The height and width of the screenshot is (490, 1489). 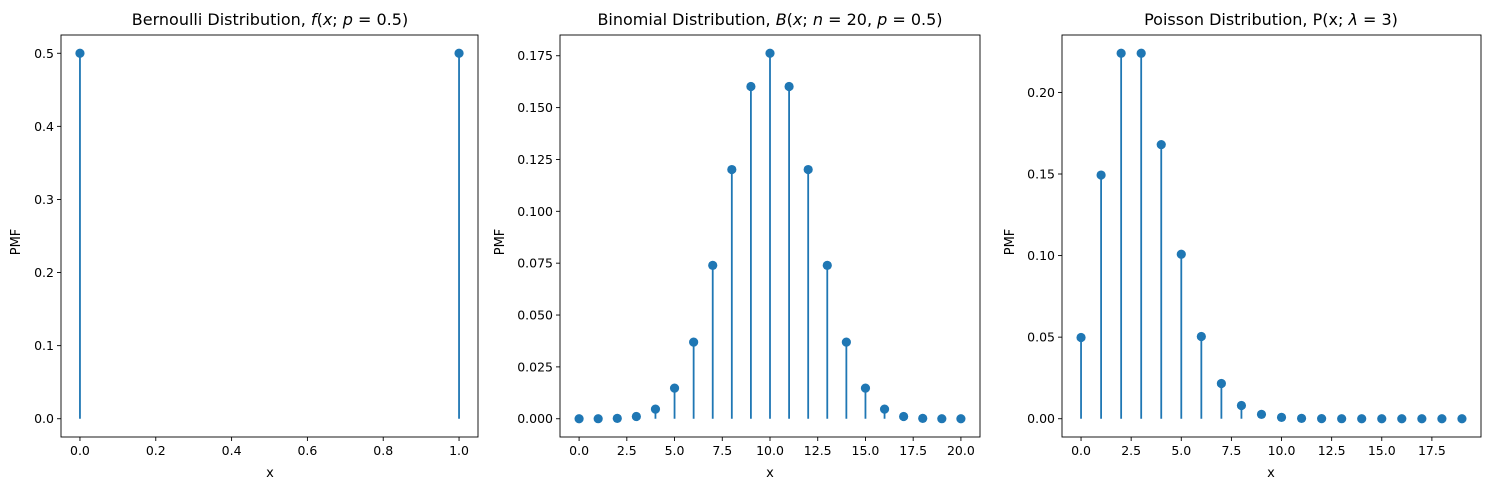 What do you see at coordinates (1181, 450) in the screenshot?
I see `poisson-x-tick-label: 5.0` at bounding box center [1181, 450].